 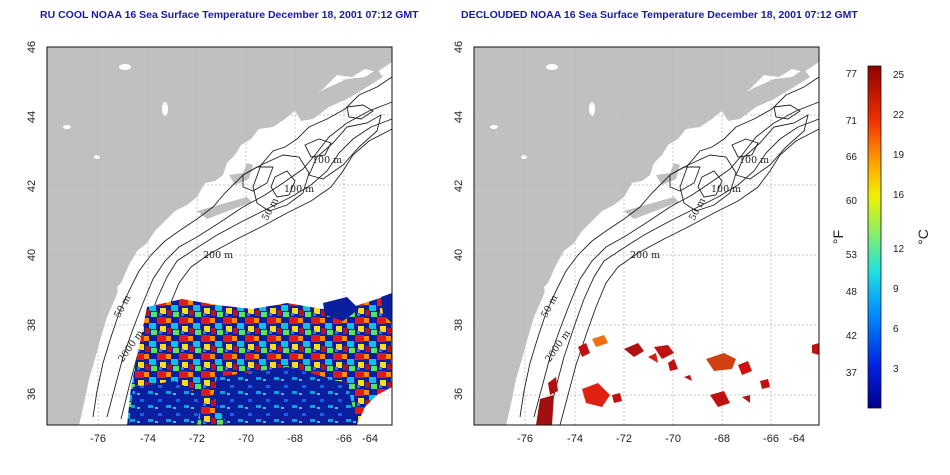 I want to click on celsius-tick: 16, so click(x=899, y=195).